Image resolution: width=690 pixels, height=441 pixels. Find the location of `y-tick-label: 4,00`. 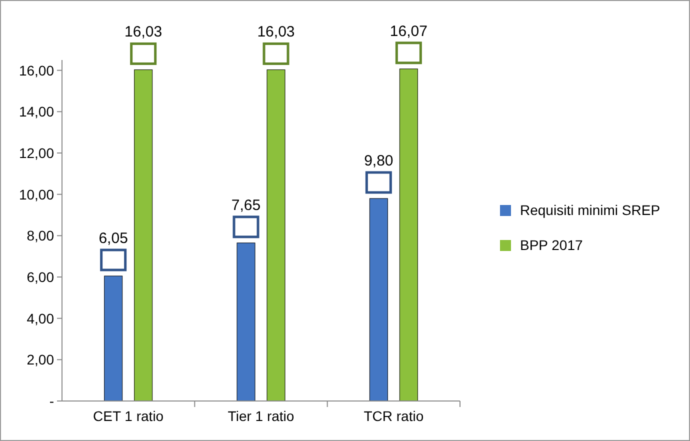

y-tick-label: 4,00 is located at coordinates (40, 318).